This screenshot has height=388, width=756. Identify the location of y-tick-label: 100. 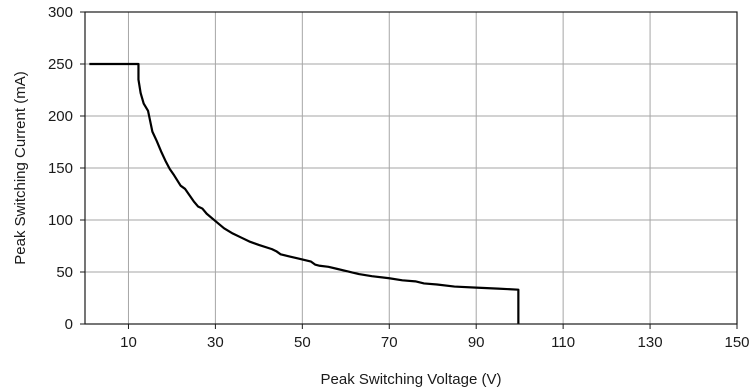
(60, 220).